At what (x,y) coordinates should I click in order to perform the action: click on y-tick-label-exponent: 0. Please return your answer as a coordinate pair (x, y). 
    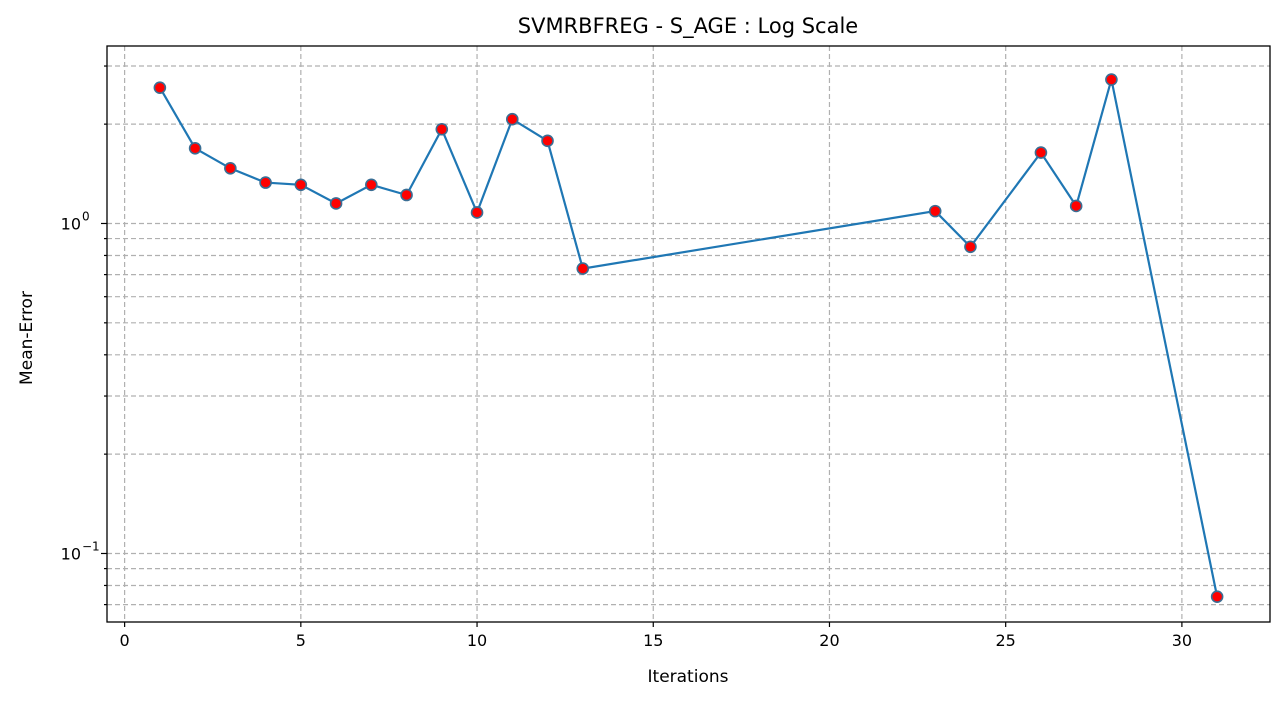
    Looking at the image, I should click on (86, 216).